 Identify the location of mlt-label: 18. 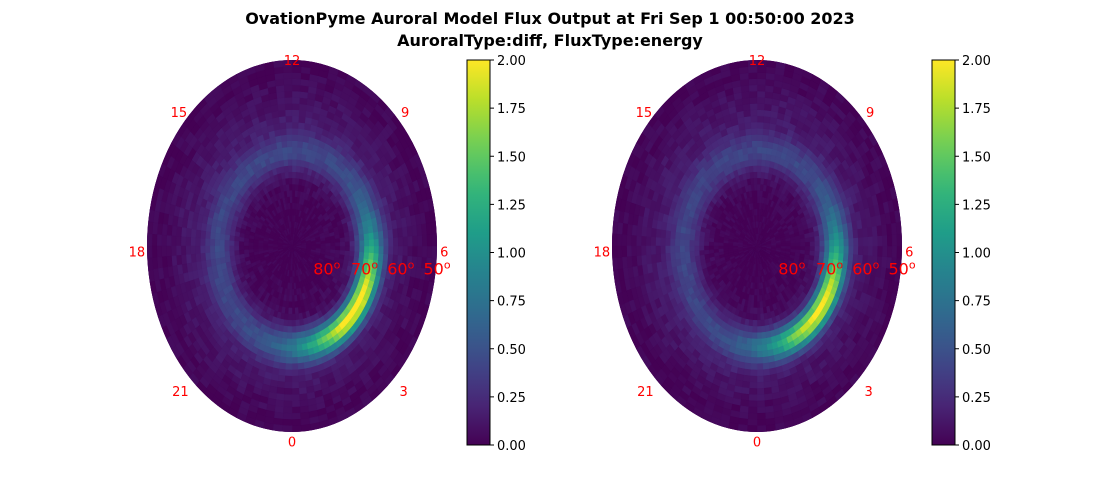
(137, 253).